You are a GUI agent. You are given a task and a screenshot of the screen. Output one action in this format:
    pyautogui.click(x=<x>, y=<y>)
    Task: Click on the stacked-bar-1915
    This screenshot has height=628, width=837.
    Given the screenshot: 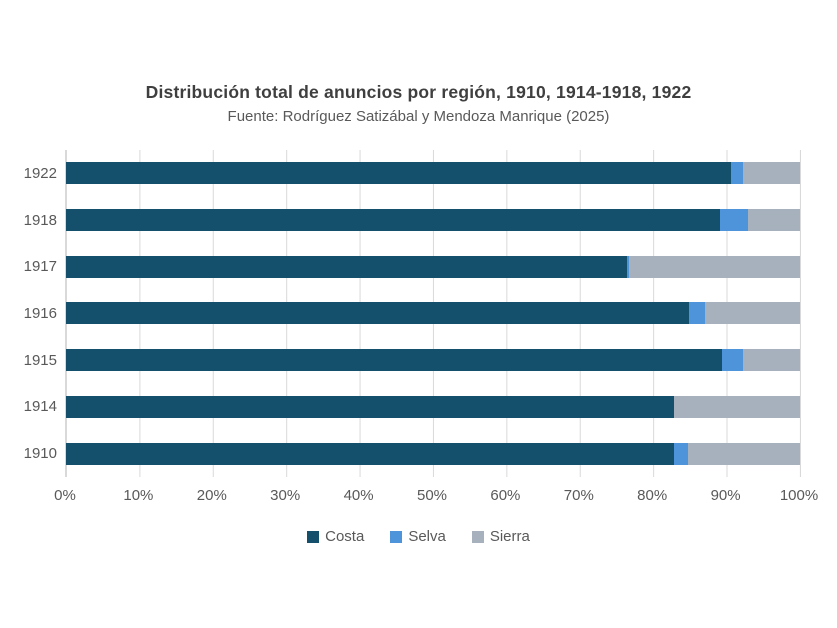 What is the action you would take?
    pyautogui.click(x=433, y=360)
    